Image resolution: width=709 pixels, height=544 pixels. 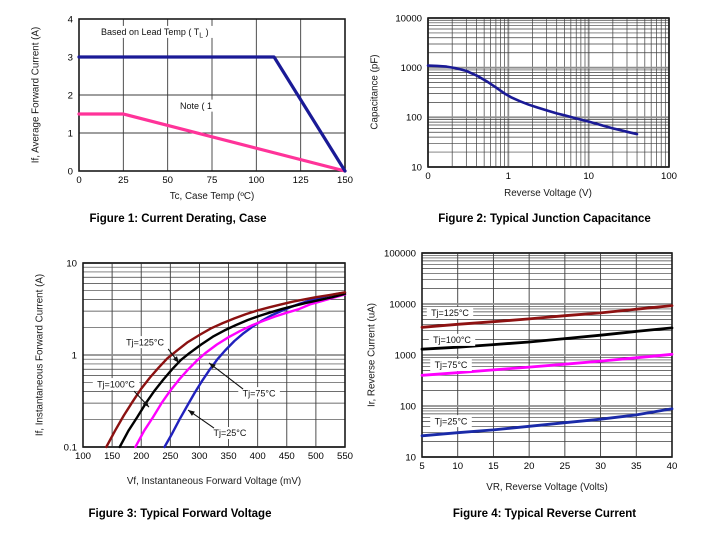 I want to click on y-tick-label: 3, so click(x=70, y=57).